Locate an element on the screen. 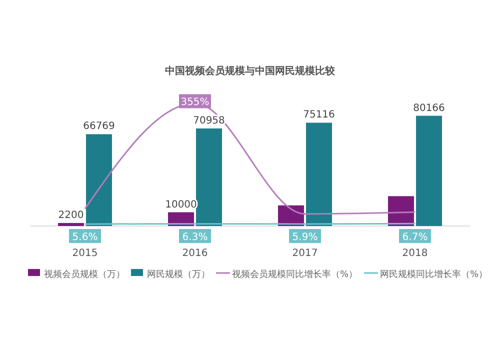 The width and height of the screenshot is (500, 362). data-label: 5.6% is located at coordinates (85, 237).